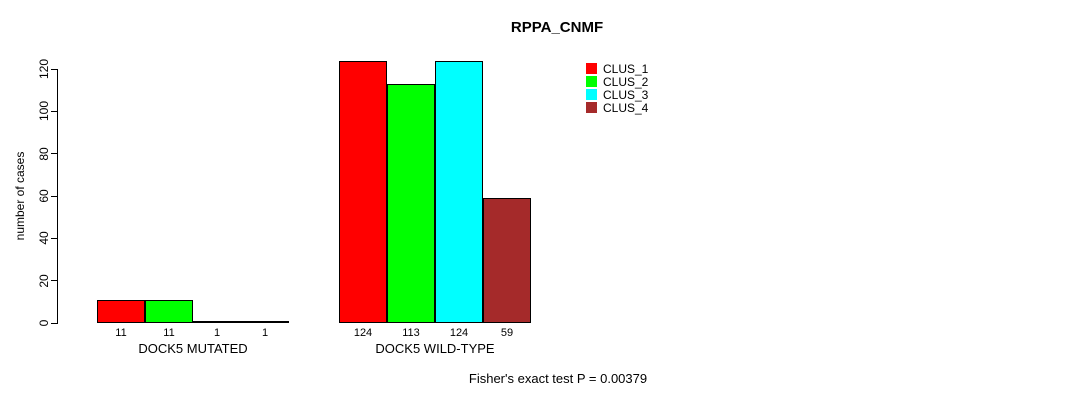  I want to click on bar-value-label: 113, so click(411, 333).